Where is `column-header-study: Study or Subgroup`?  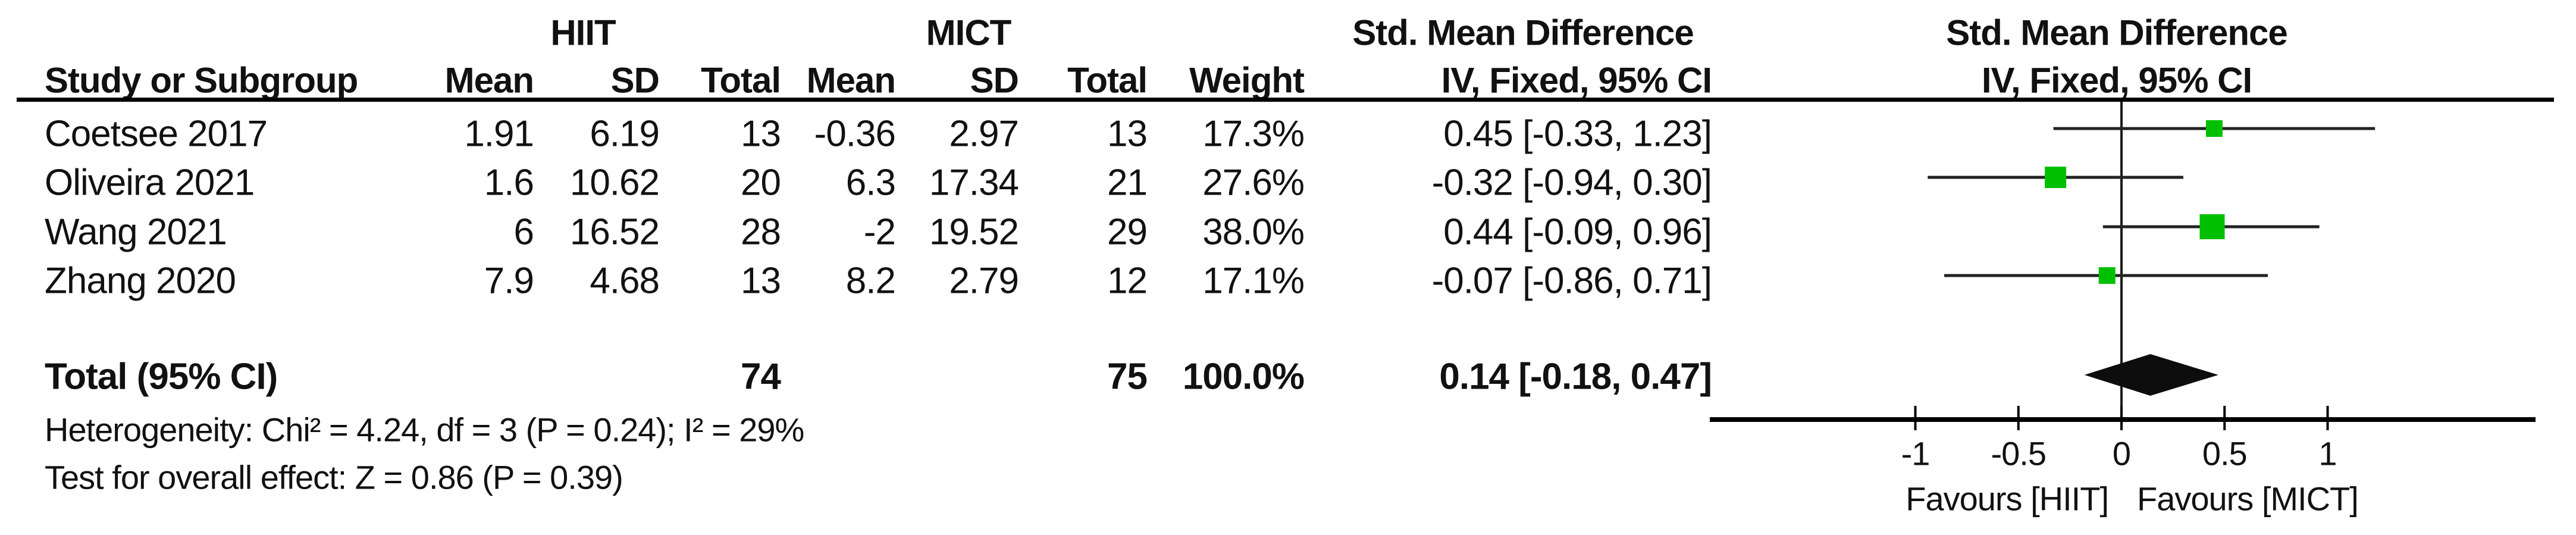 column-header-study: Study or Subgroup is located at coordinates (202, 80).